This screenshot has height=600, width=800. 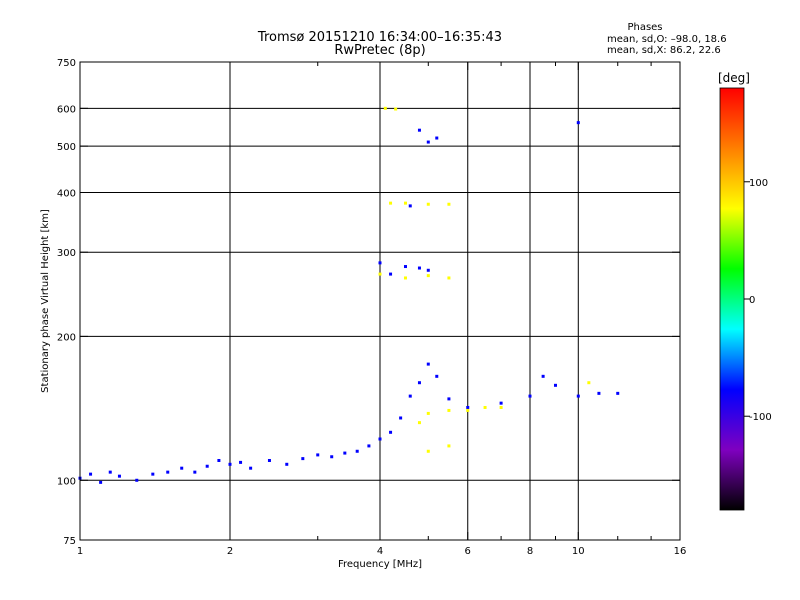 What do you see at coordinates (530, 551) in the screenshot?
I see `x-tick-label: 8` at bounding box center [530, 551].